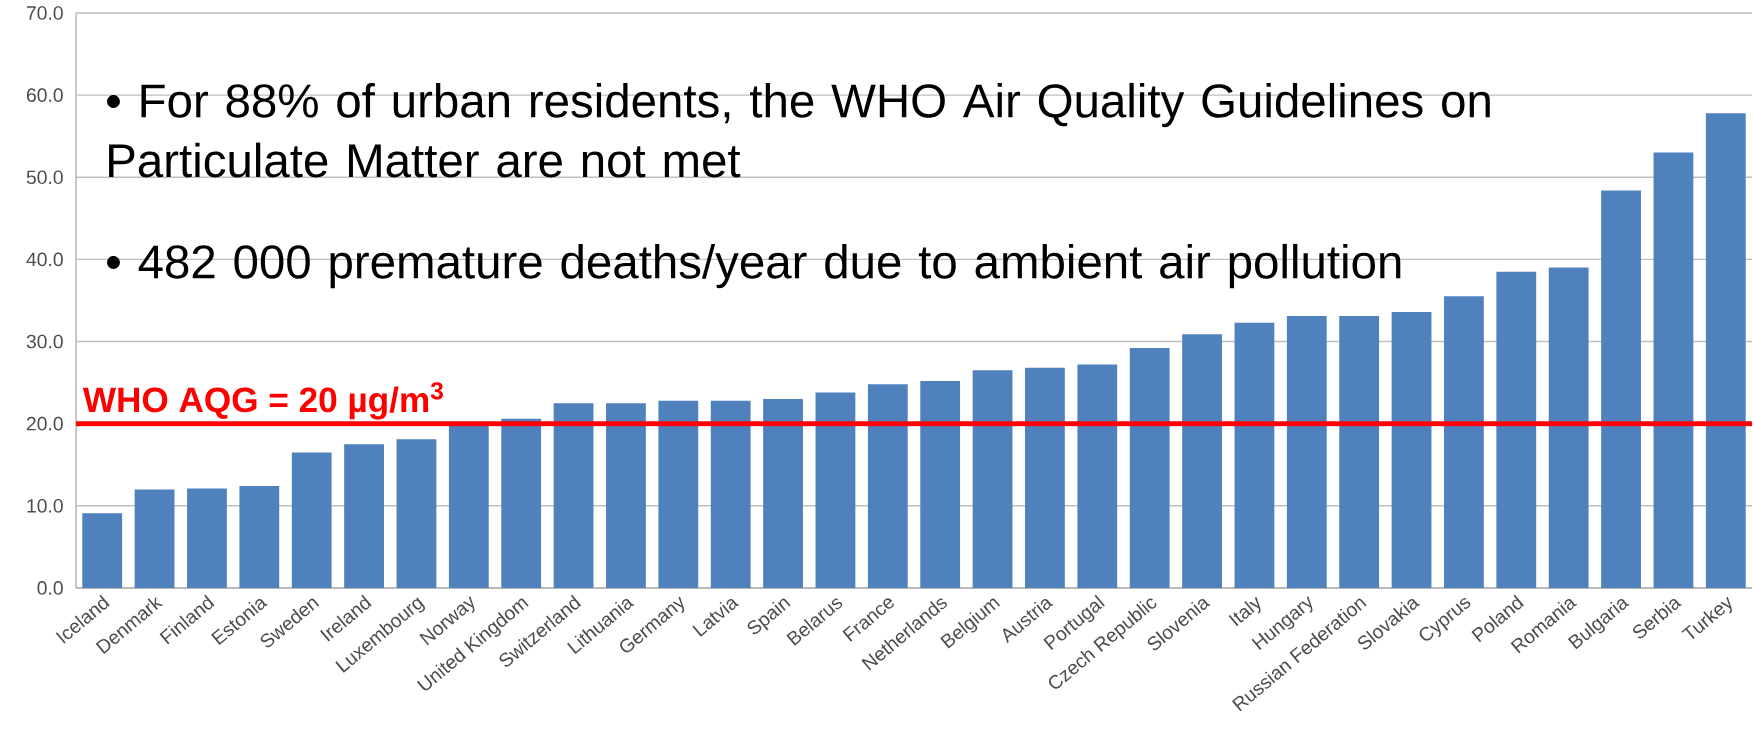 The image size is (1754, 743). Describe the element at coordinates (44, 423) in the screenshot. I see `y-tick-label: 20.0` at that location.